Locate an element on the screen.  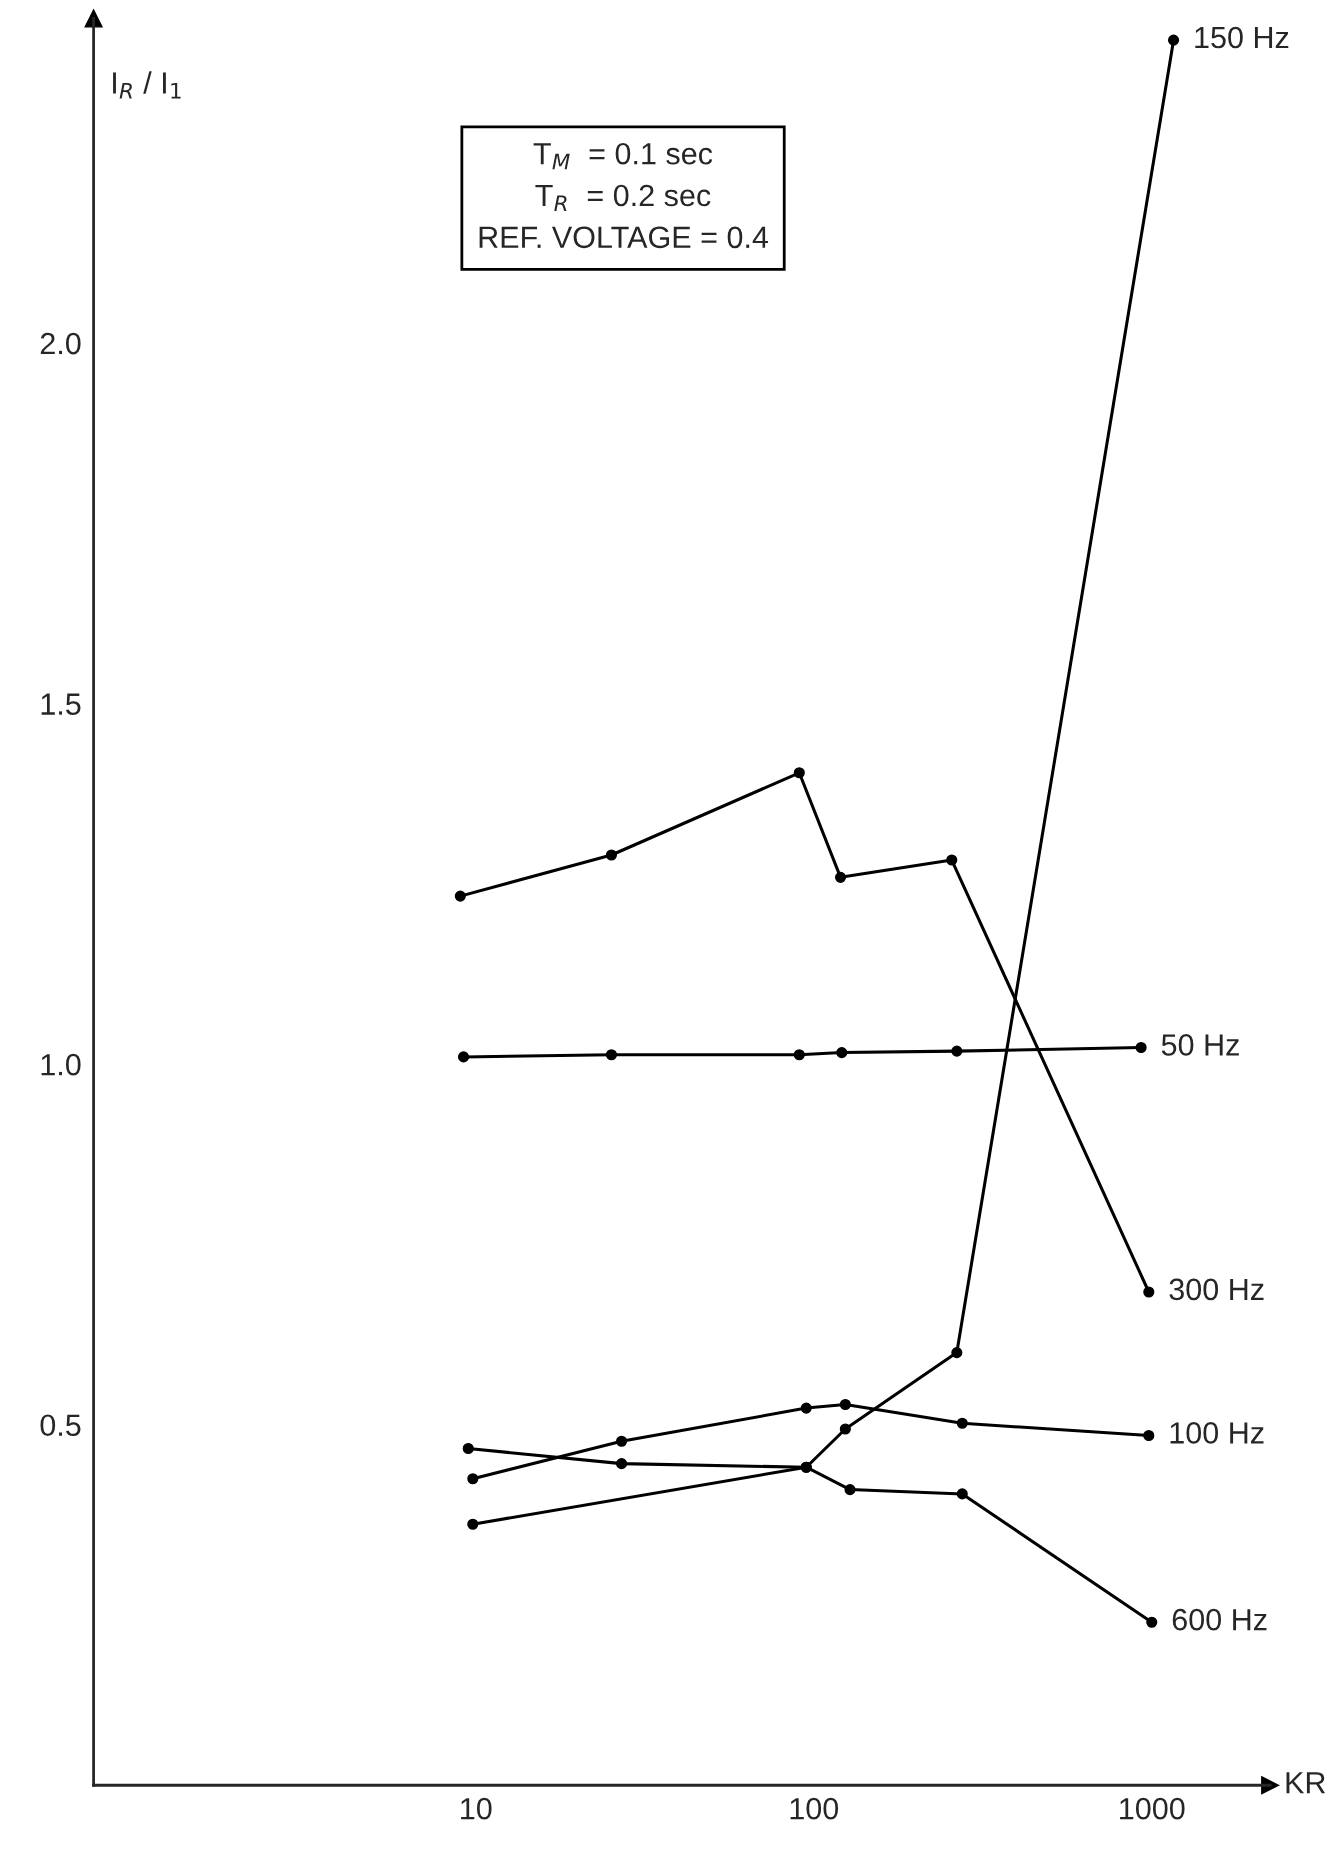
y-axis-title: I$_{R}$ / I$_{1}$ is located at coordinates (147, 85).